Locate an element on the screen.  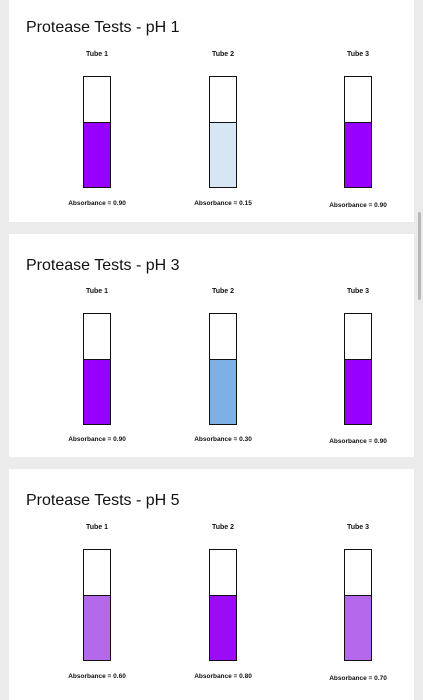
panel-title: Protease Tests - pH 1 is located at coordinates (103, 27).